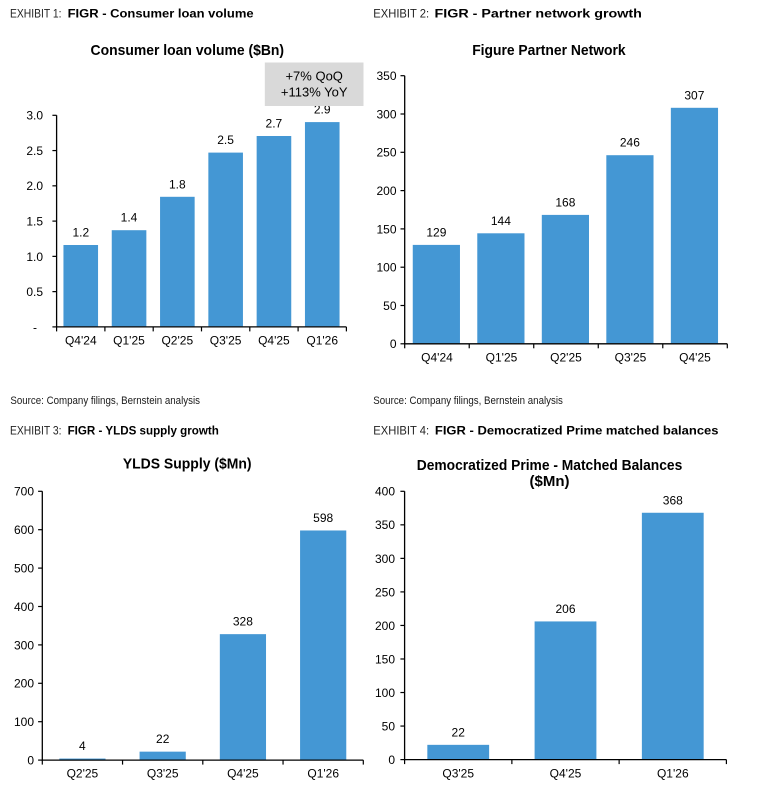  I want to click on svg-text: 1.0, so click(34, 257).